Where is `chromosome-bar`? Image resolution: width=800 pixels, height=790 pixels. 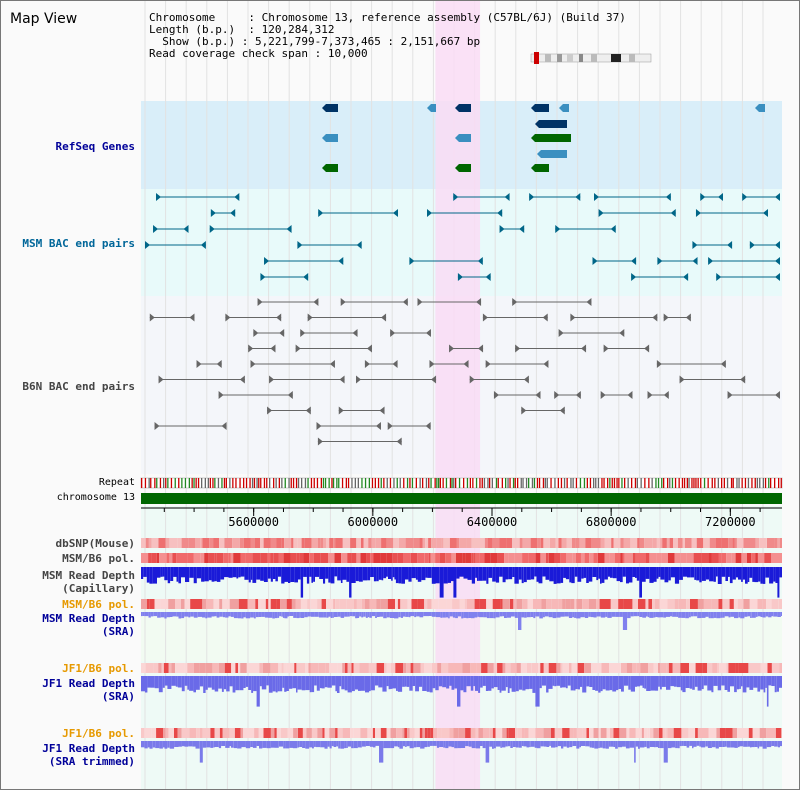
chromosome-bar is located at coordinates (461, 498).